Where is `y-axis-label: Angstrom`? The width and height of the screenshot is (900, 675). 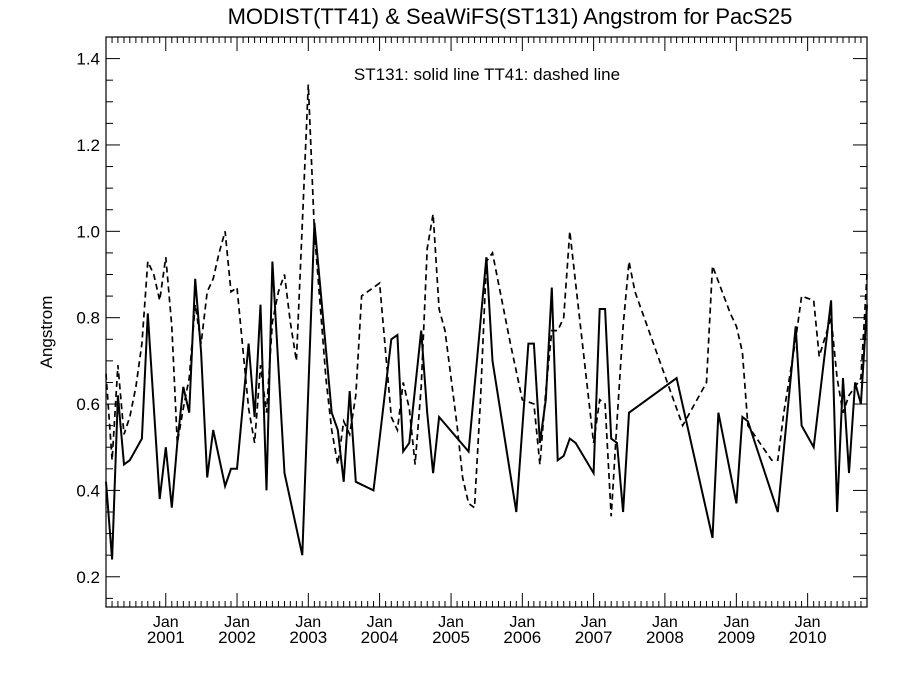 y-axis-label: Angstrom is located at coordinates (46, 332).